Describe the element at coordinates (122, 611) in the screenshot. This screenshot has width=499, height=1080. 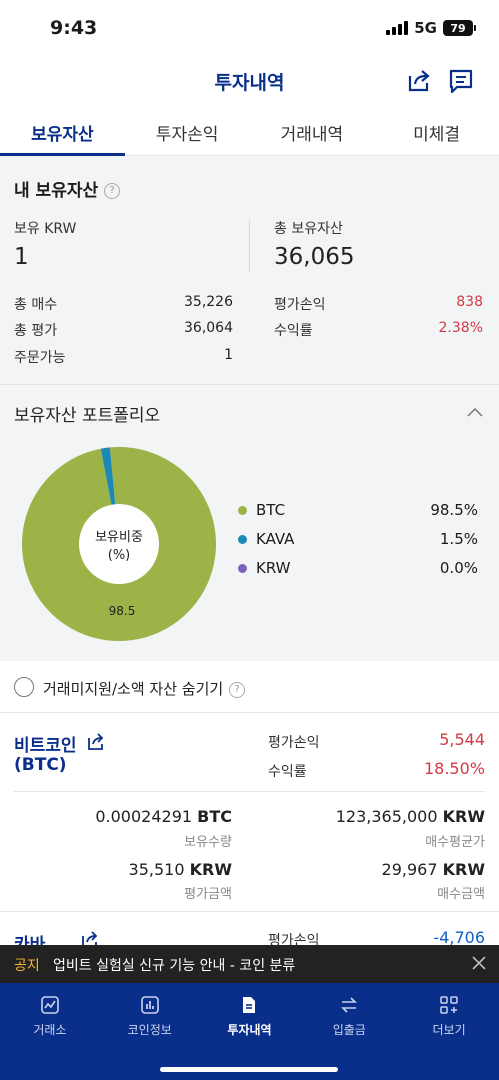
I see `slice-value-label: 98.5` at that location.